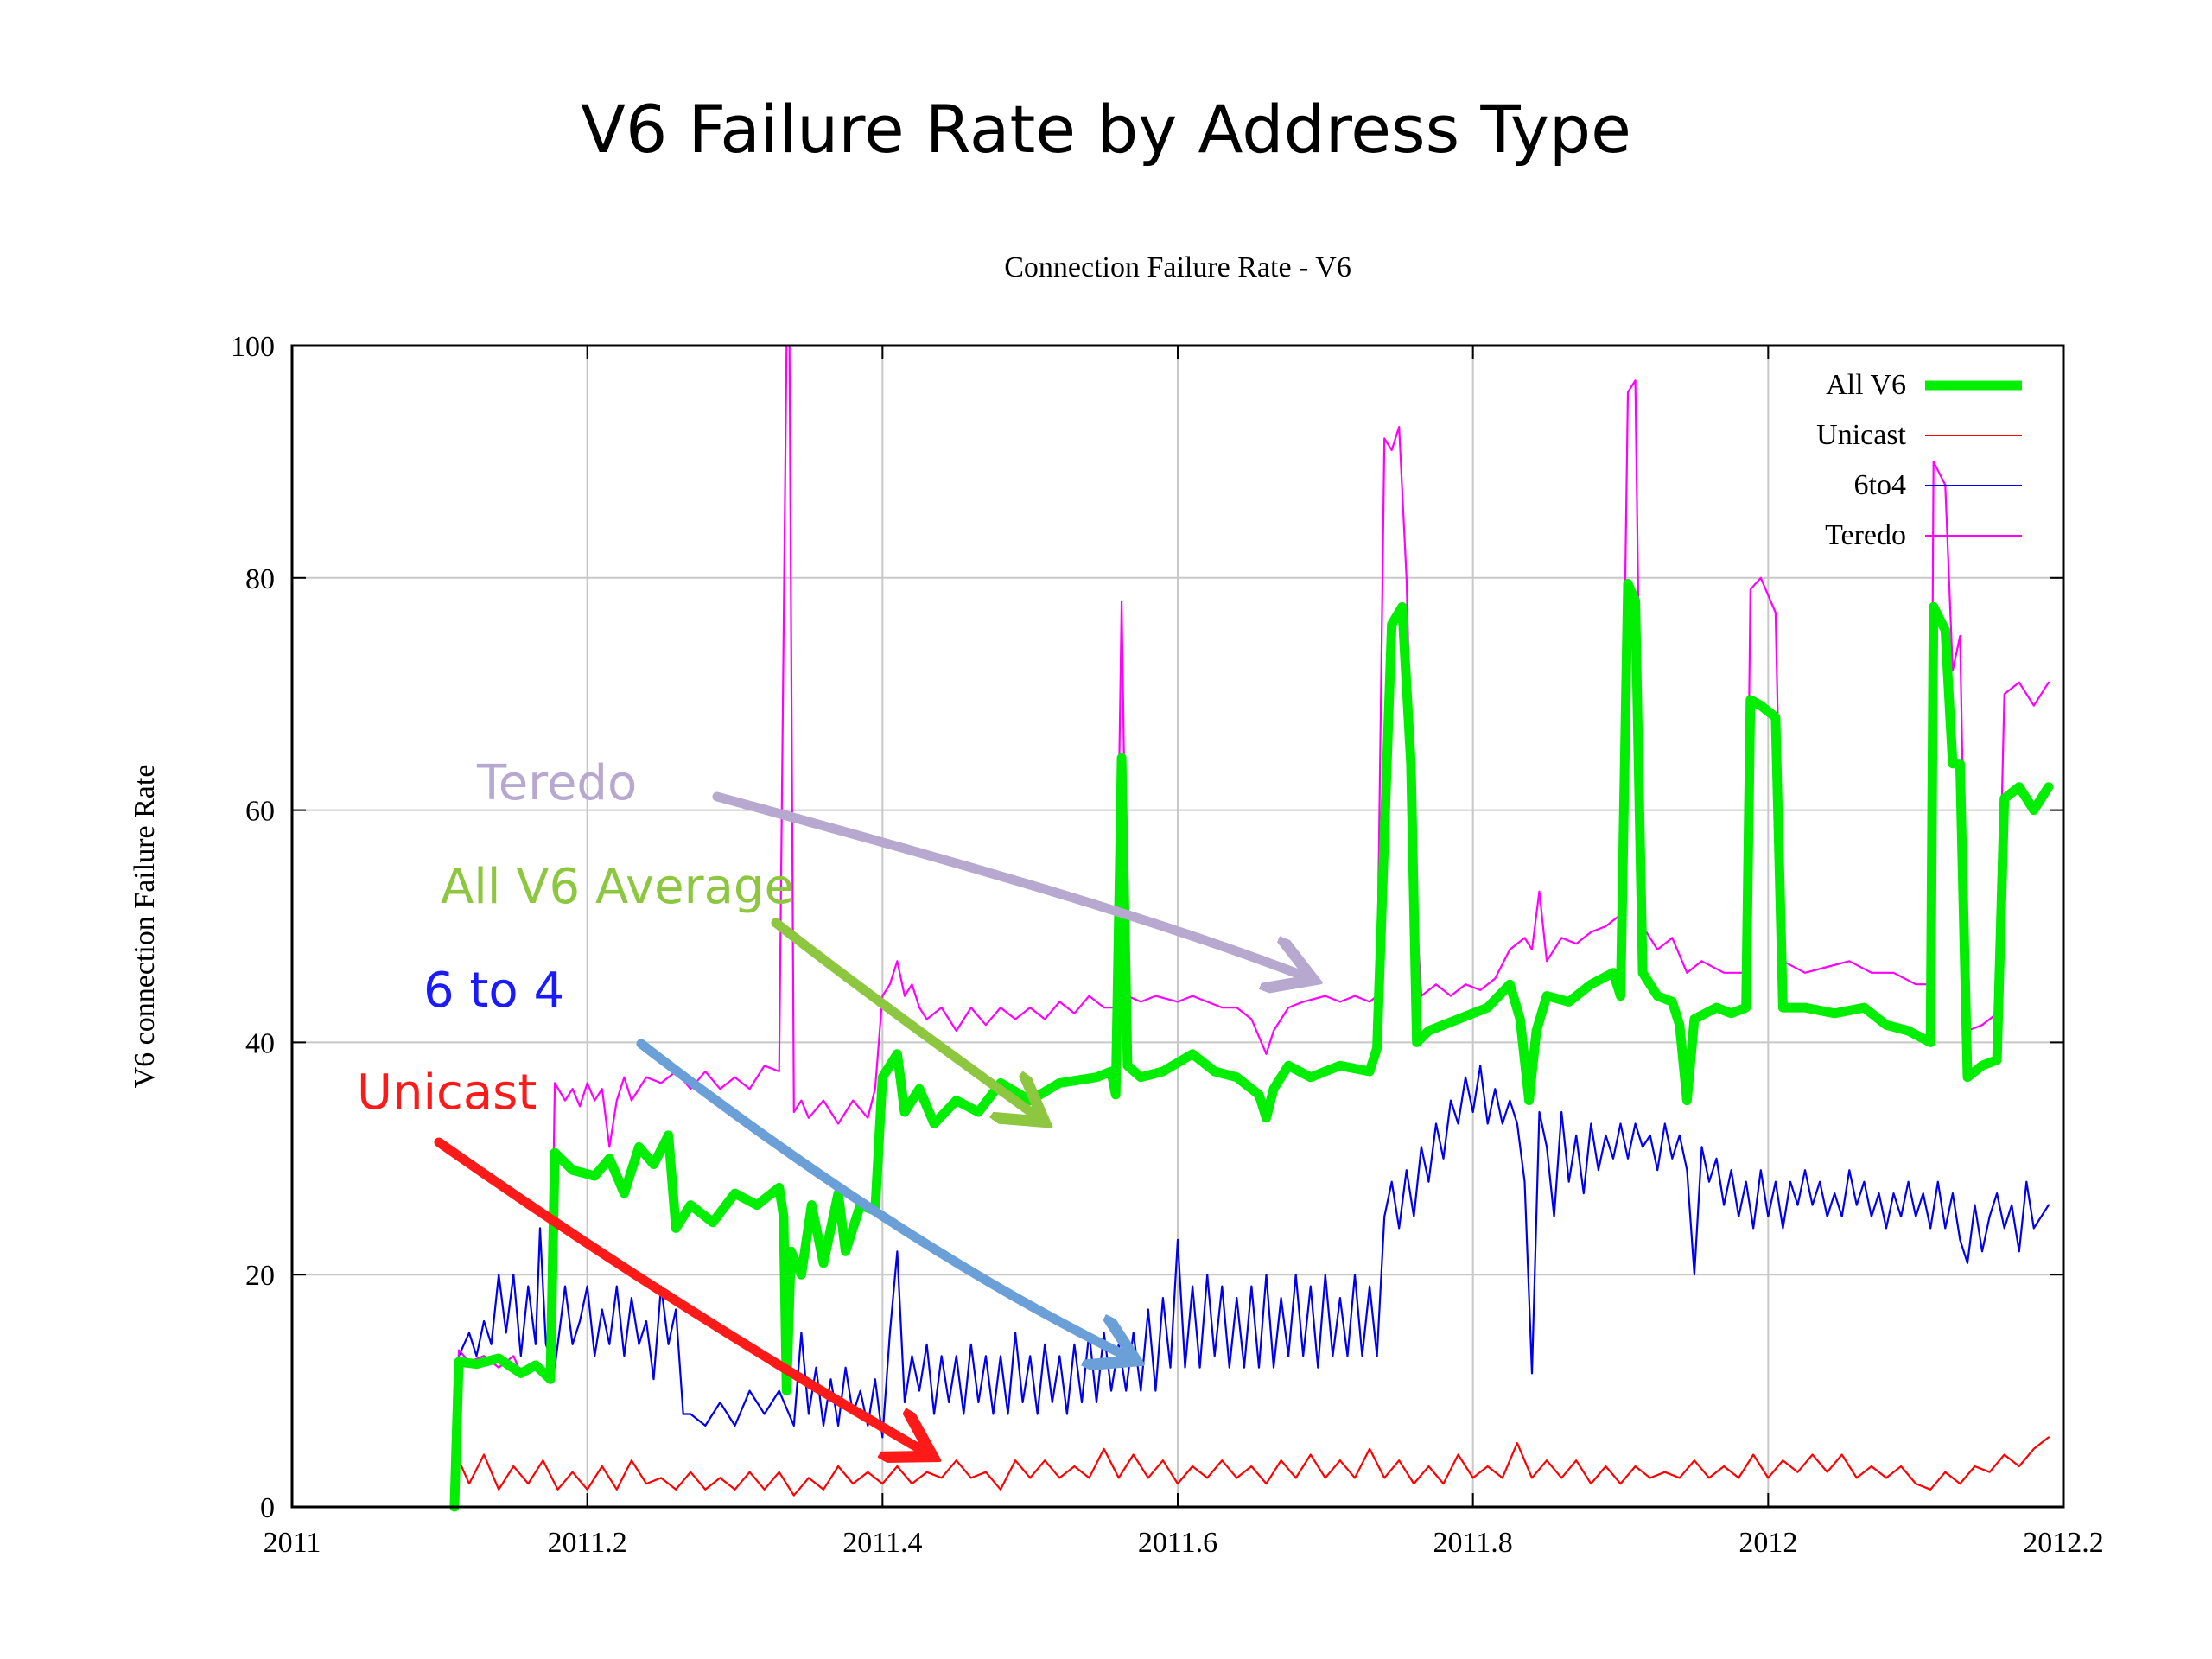  Describe the element at coordinates (1767, 1543) in the screenshot. I see `x-tick-label: 2012` at that location.